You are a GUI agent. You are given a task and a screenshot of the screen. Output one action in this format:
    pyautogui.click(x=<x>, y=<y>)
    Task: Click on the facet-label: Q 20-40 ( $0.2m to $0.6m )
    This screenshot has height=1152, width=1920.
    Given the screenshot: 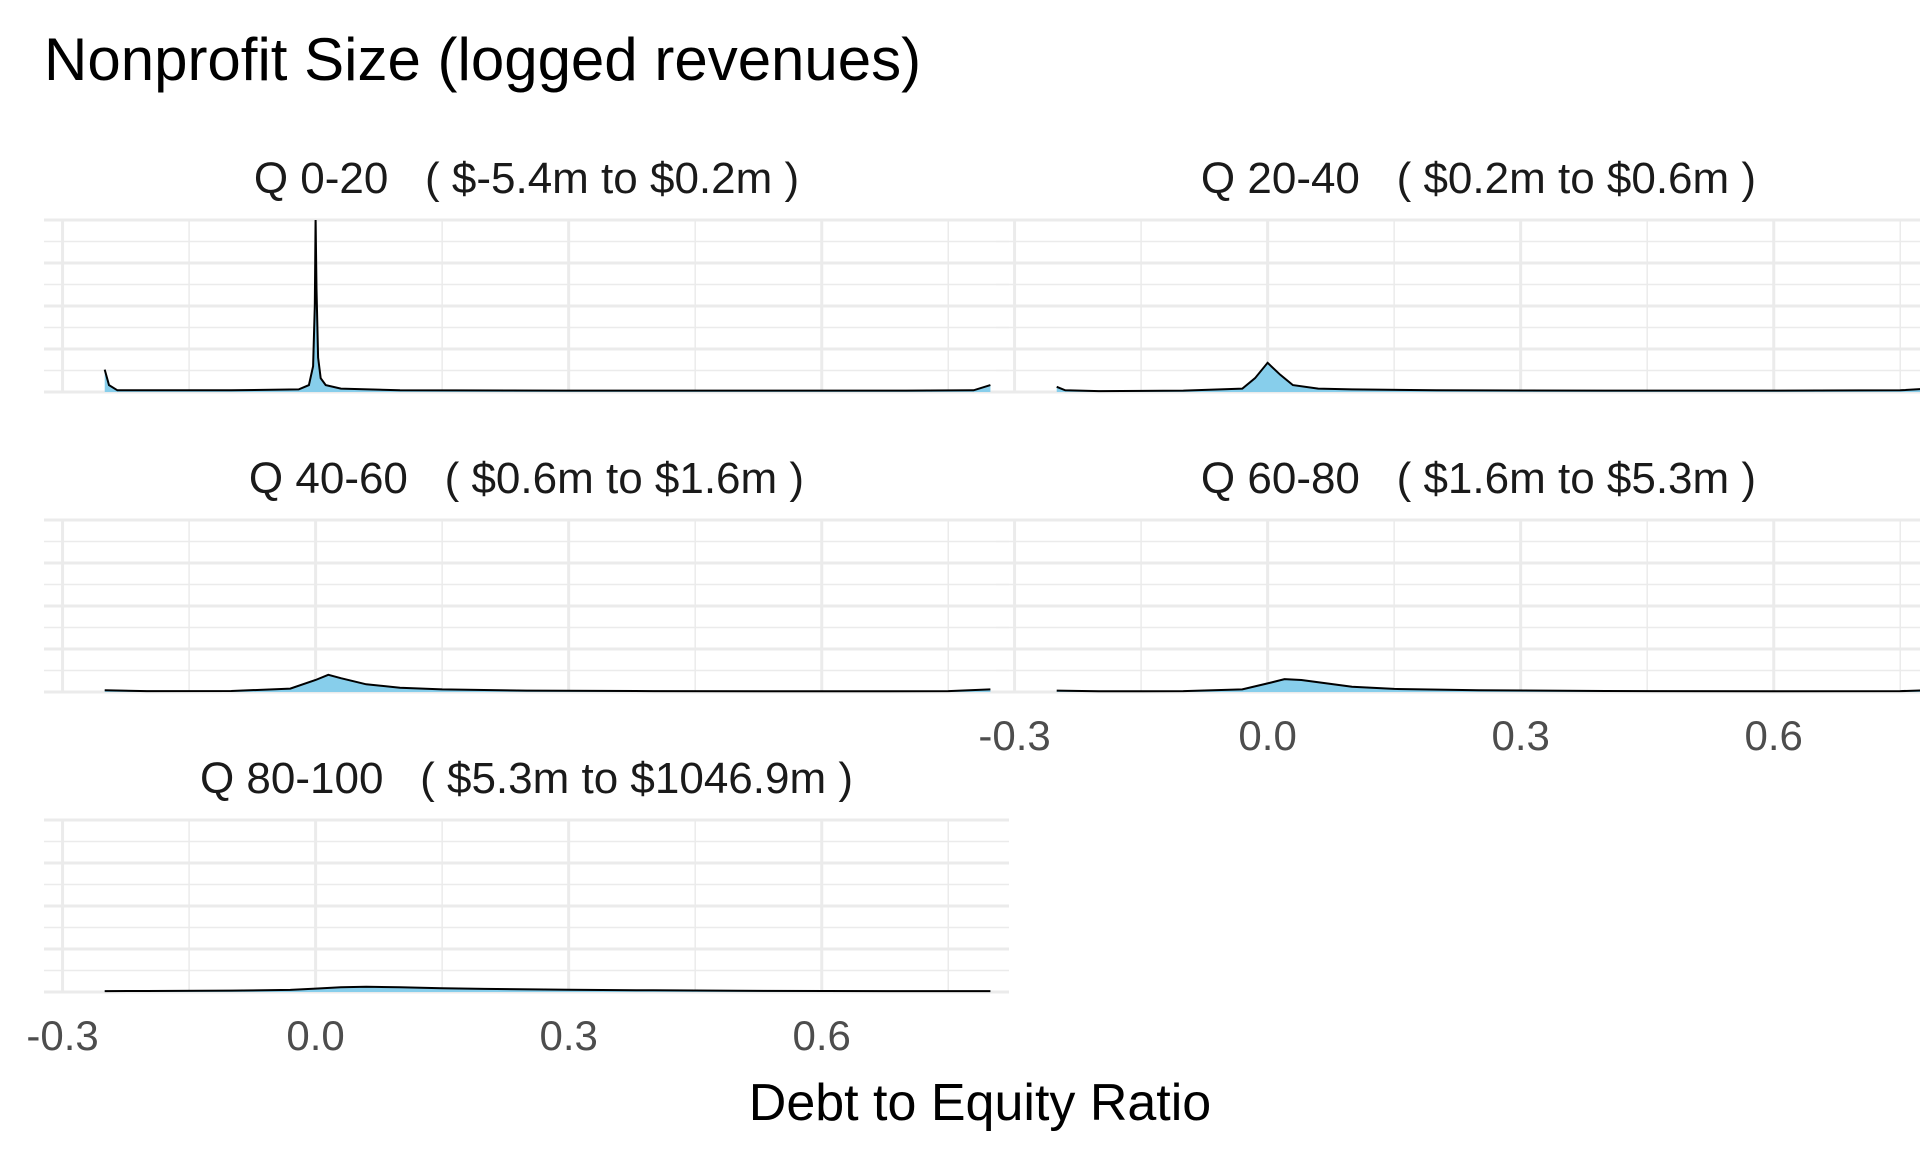 What is the action you would take?
    pyautogui.click(x=1478, y=178)
    